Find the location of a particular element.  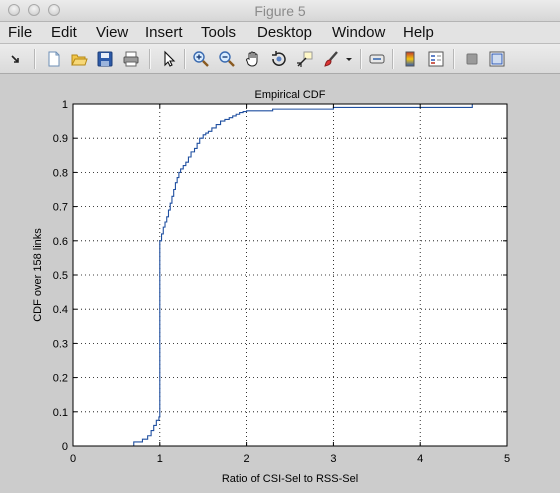

x-tick-label: 4 is located at coordinates (420, 459).